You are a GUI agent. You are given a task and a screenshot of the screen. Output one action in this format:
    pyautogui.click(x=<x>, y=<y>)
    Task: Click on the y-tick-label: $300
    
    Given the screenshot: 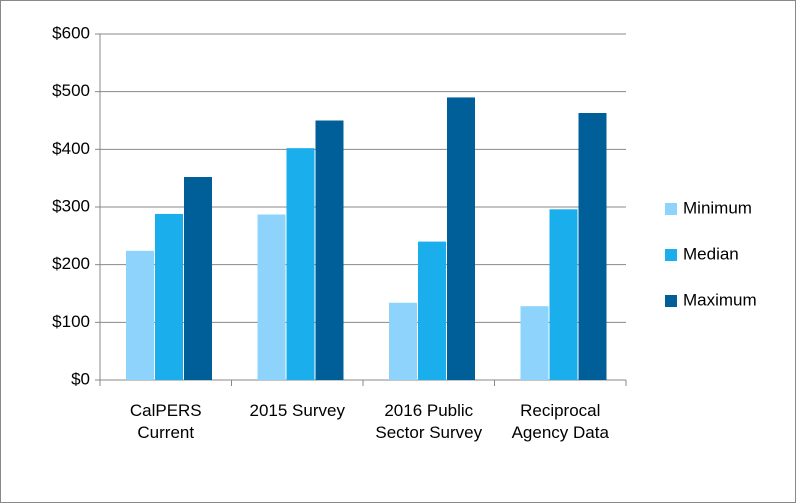 What is the action you would take?
    pyautogui.click(x=71, y=205)
    